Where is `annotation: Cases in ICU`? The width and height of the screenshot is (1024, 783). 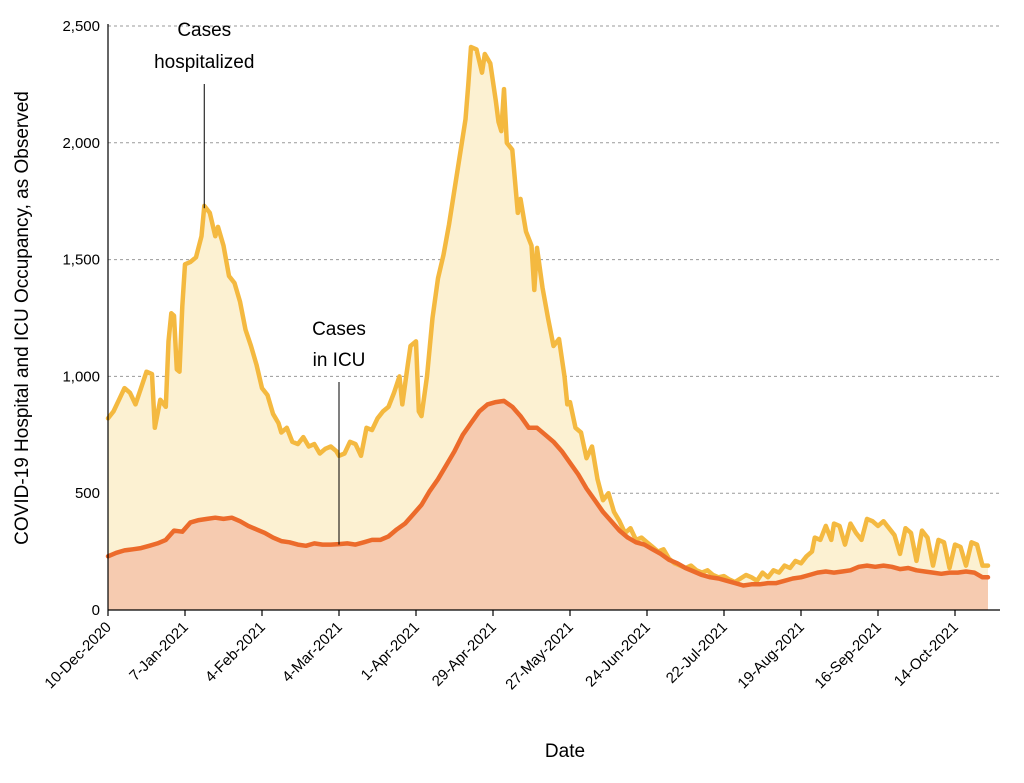
annotation: Cases in ICU is located at coordinates (339, 432).